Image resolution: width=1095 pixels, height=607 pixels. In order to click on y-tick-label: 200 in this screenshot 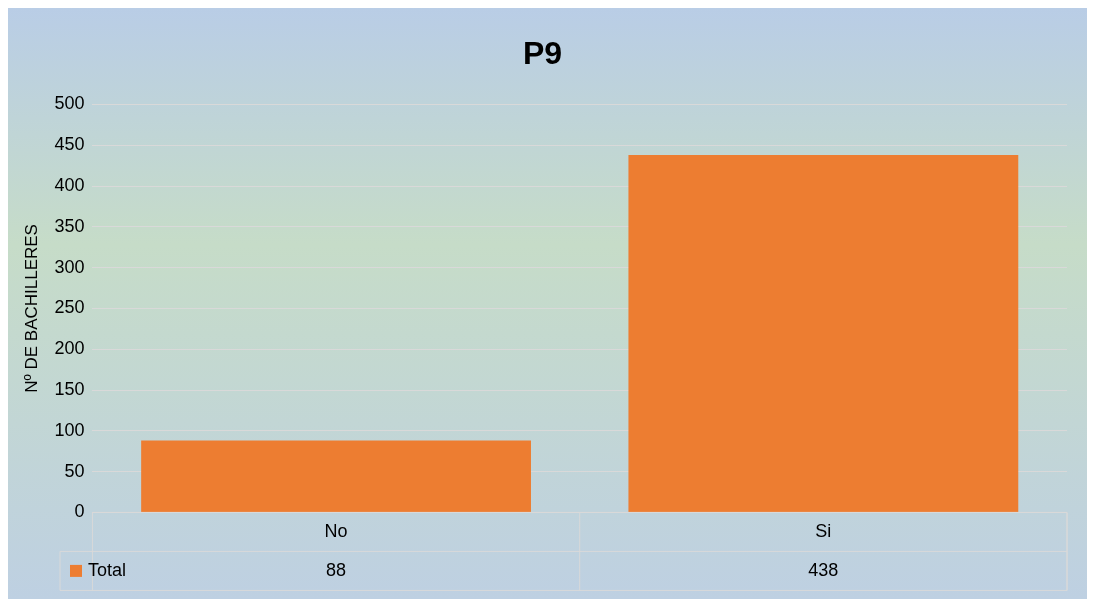, I will do `click(69, 348)`.